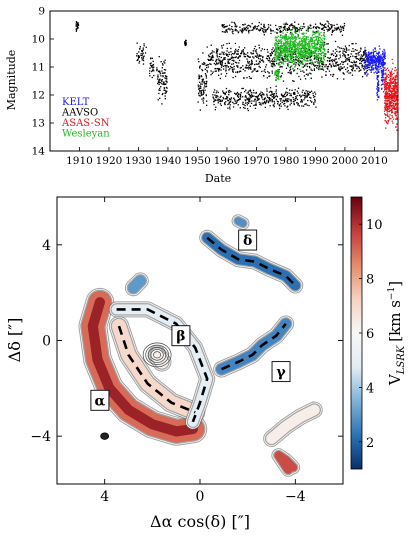 This screenshot has width=408, height=540. What do you see at coordinates (162, 365) in the screenshot?
I see `spine-beta-arc` at bounding box center [162, 365].